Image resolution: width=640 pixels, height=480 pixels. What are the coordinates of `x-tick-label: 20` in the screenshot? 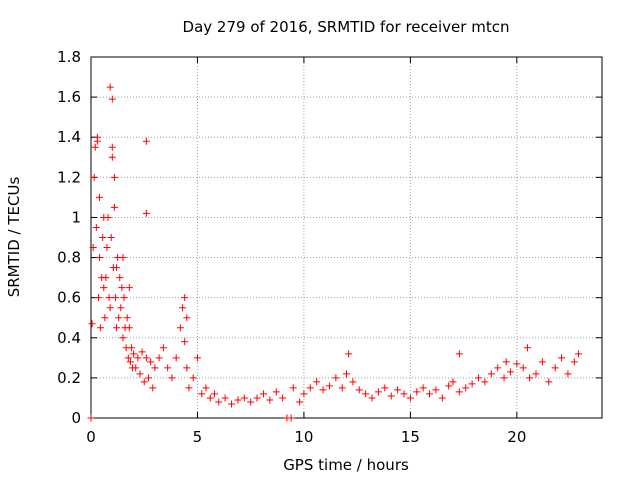 It's located at (516, 437).